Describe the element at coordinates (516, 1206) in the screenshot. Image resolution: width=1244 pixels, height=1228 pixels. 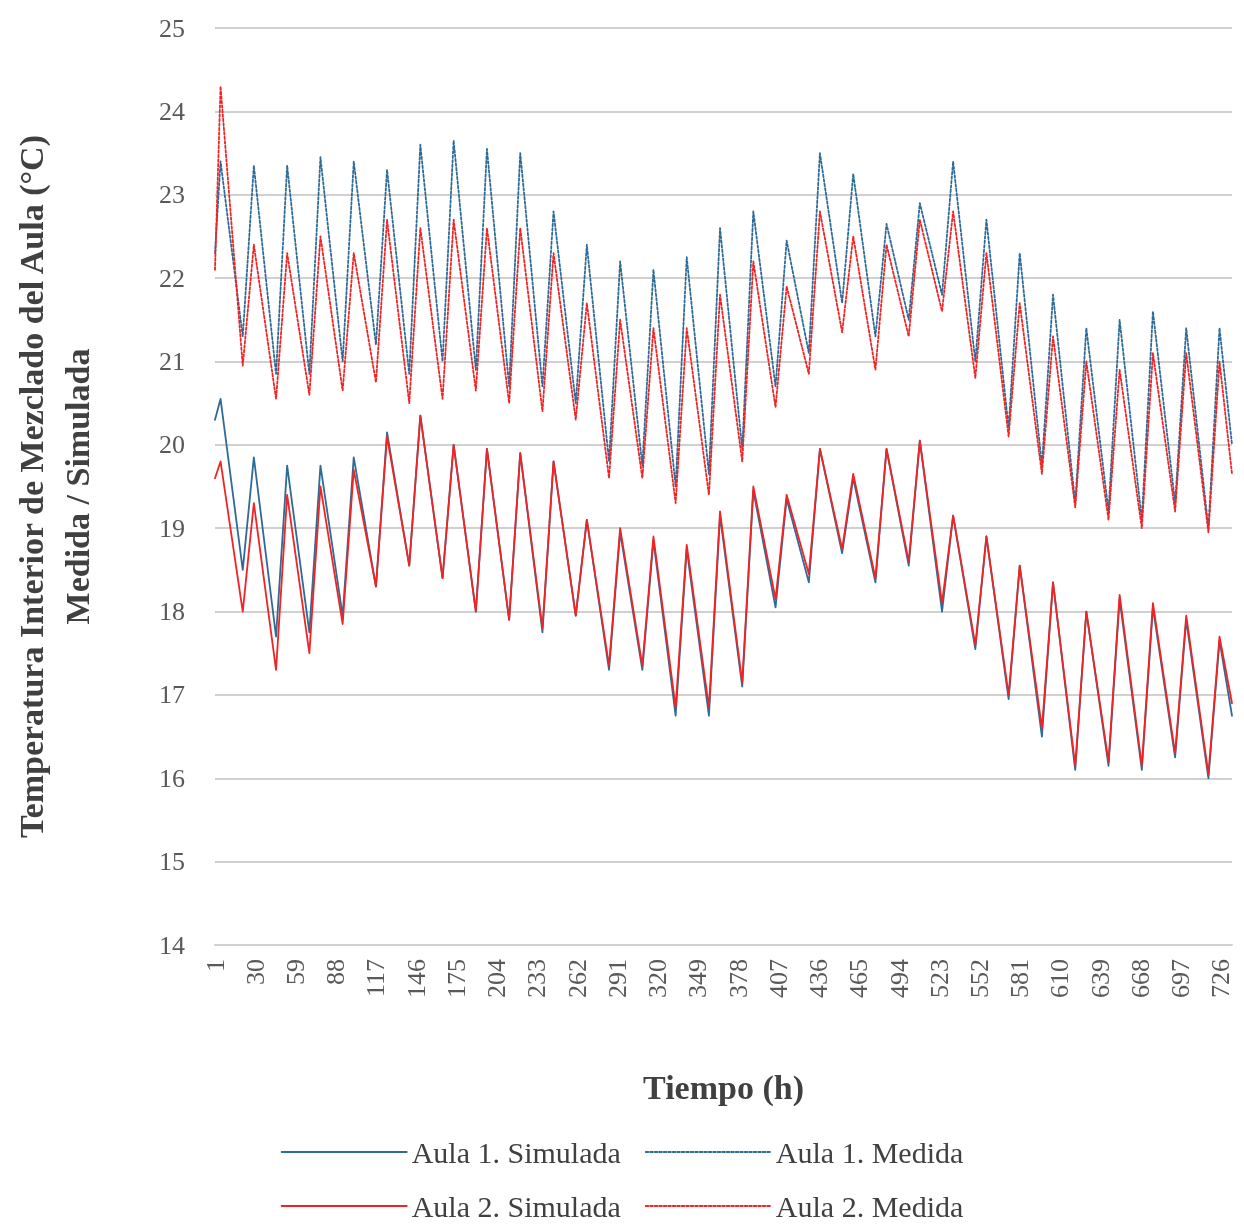
I see `legend-label: Aula 2. Simulada` at that location.